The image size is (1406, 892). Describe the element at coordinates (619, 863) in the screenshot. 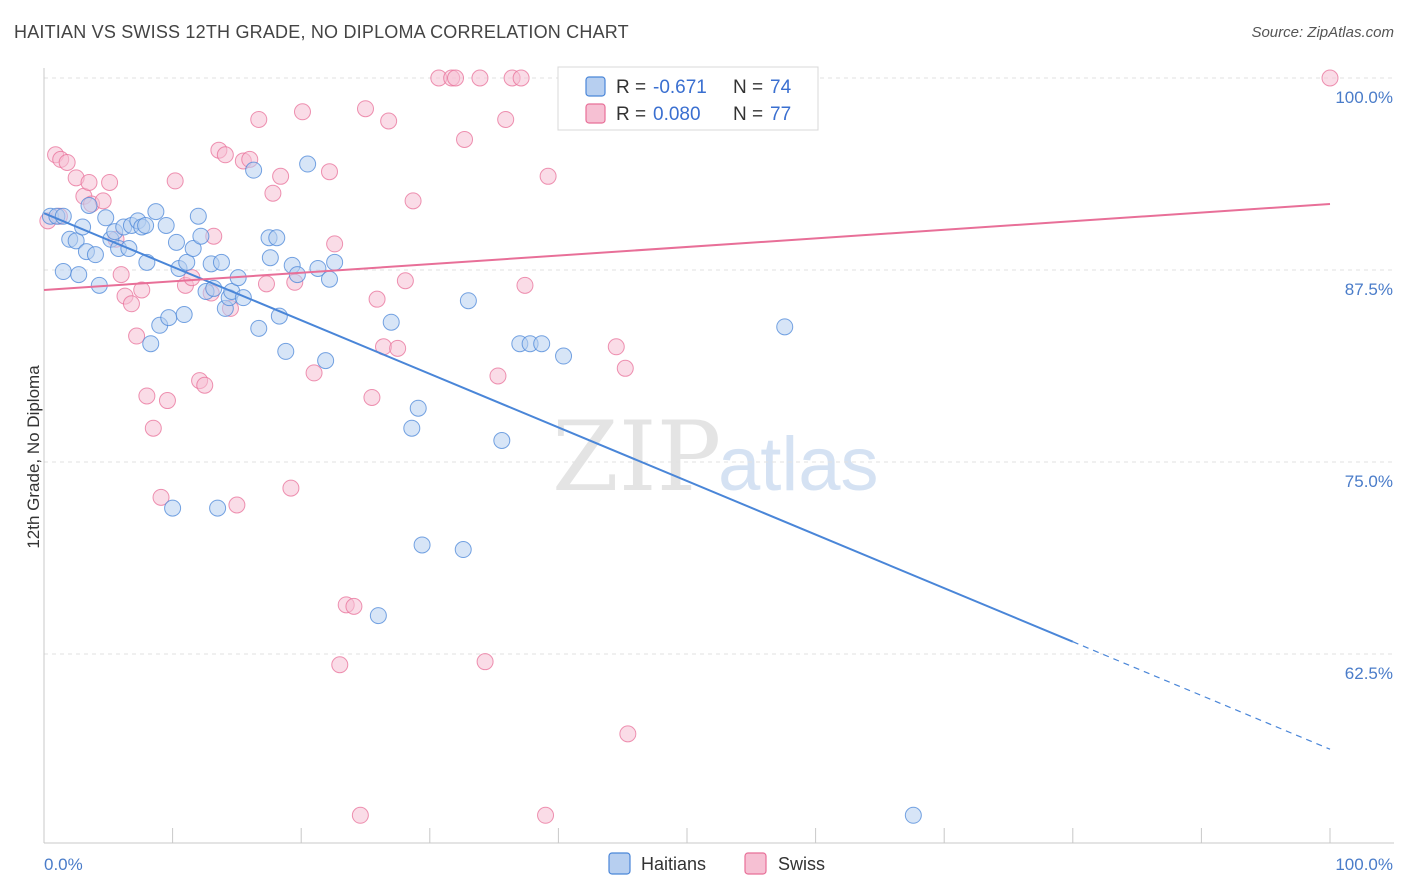

I see `bottom-legend-swatch-haitians` at that location.